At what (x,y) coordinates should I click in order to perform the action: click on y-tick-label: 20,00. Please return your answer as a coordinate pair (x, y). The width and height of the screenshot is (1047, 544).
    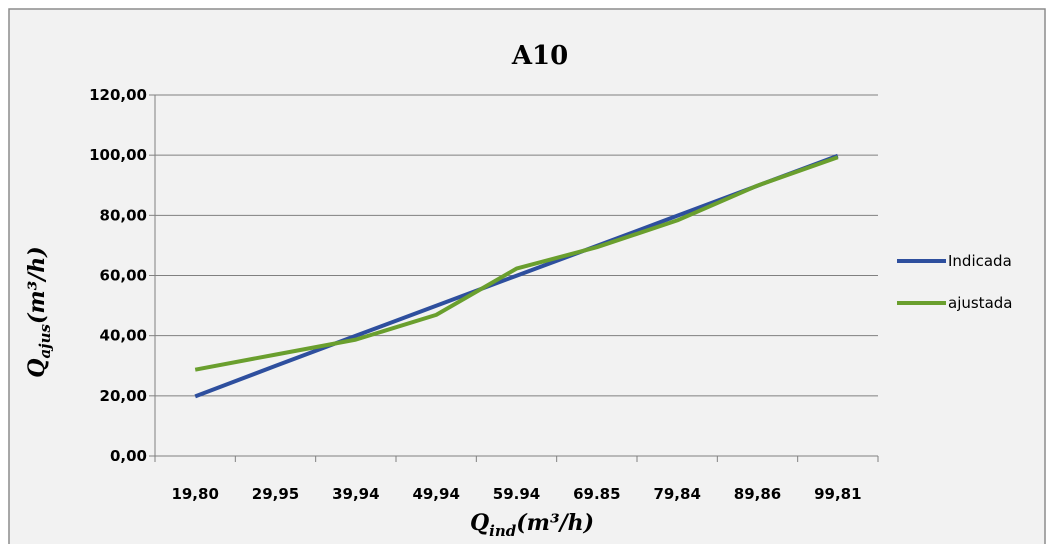
    Looking at the image, I should click on (123, 396).